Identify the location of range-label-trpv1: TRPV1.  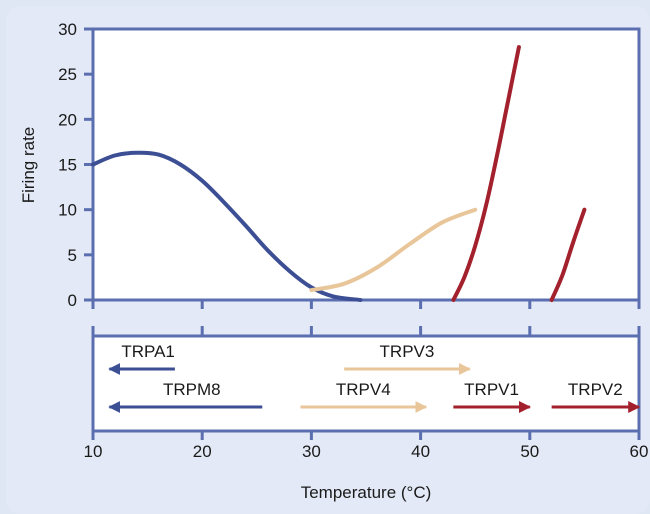
(491, 389).